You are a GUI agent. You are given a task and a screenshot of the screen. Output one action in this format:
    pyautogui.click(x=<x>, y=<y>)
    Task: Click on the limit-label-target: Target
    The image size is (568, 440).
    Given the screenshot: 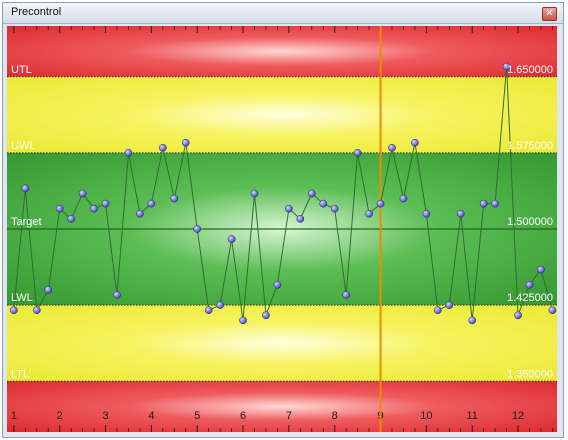 What is the action you would take?
    pyautogui.click(x=26, y=222)
    